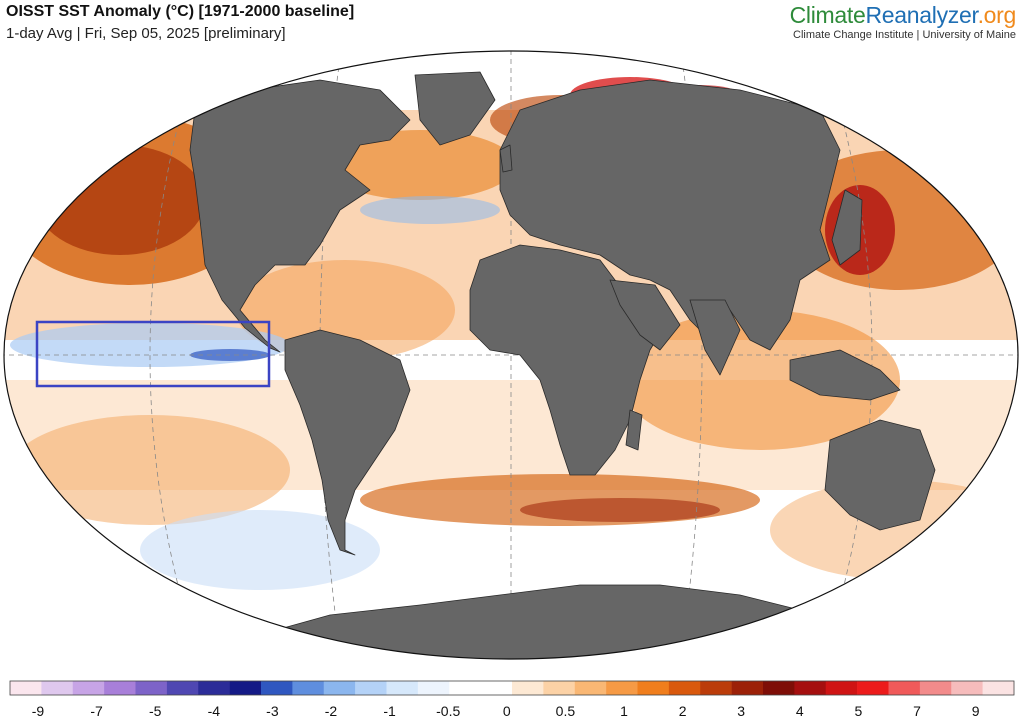 The height and width of the screenshot is (720, 1024). Describe the element at coordinates (880, 475) in the screenshot. I see `australia` at that location.